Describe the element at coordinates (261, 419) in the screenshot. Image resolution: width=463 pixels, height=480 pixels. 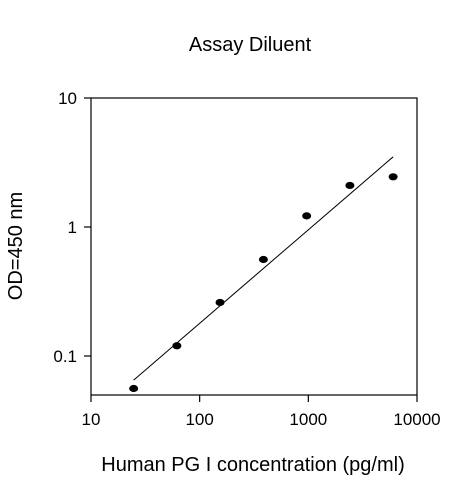
I see `x-axis-tick-labels: 10 100 1000 10000` at that location.